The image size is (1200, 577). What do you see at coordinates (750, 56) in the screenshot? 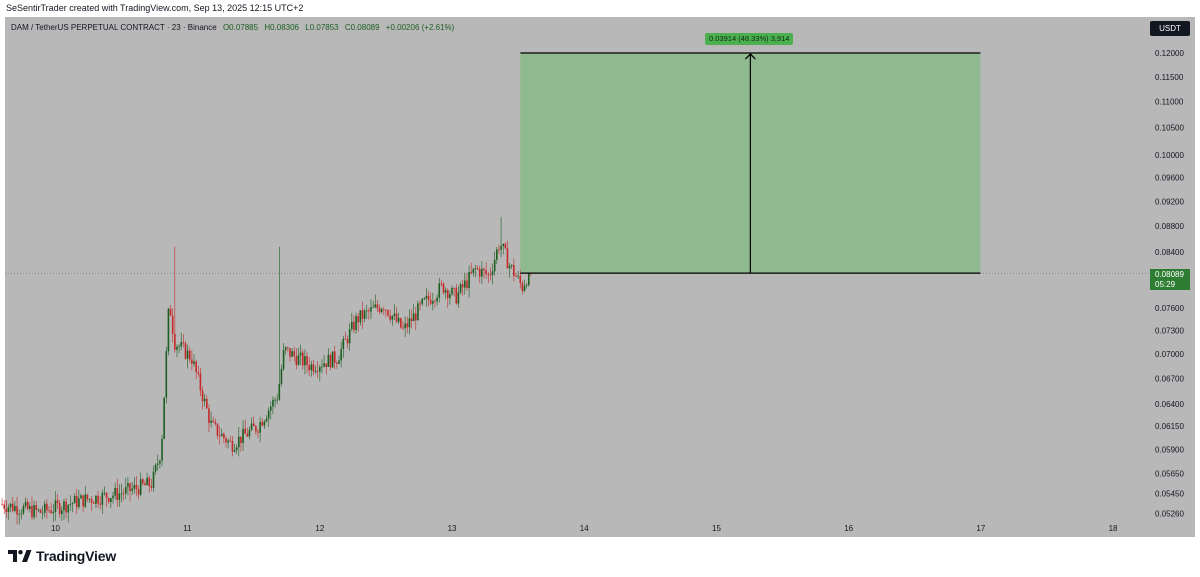
I see `measure-arrow-head` at bounding box center [750, 56].